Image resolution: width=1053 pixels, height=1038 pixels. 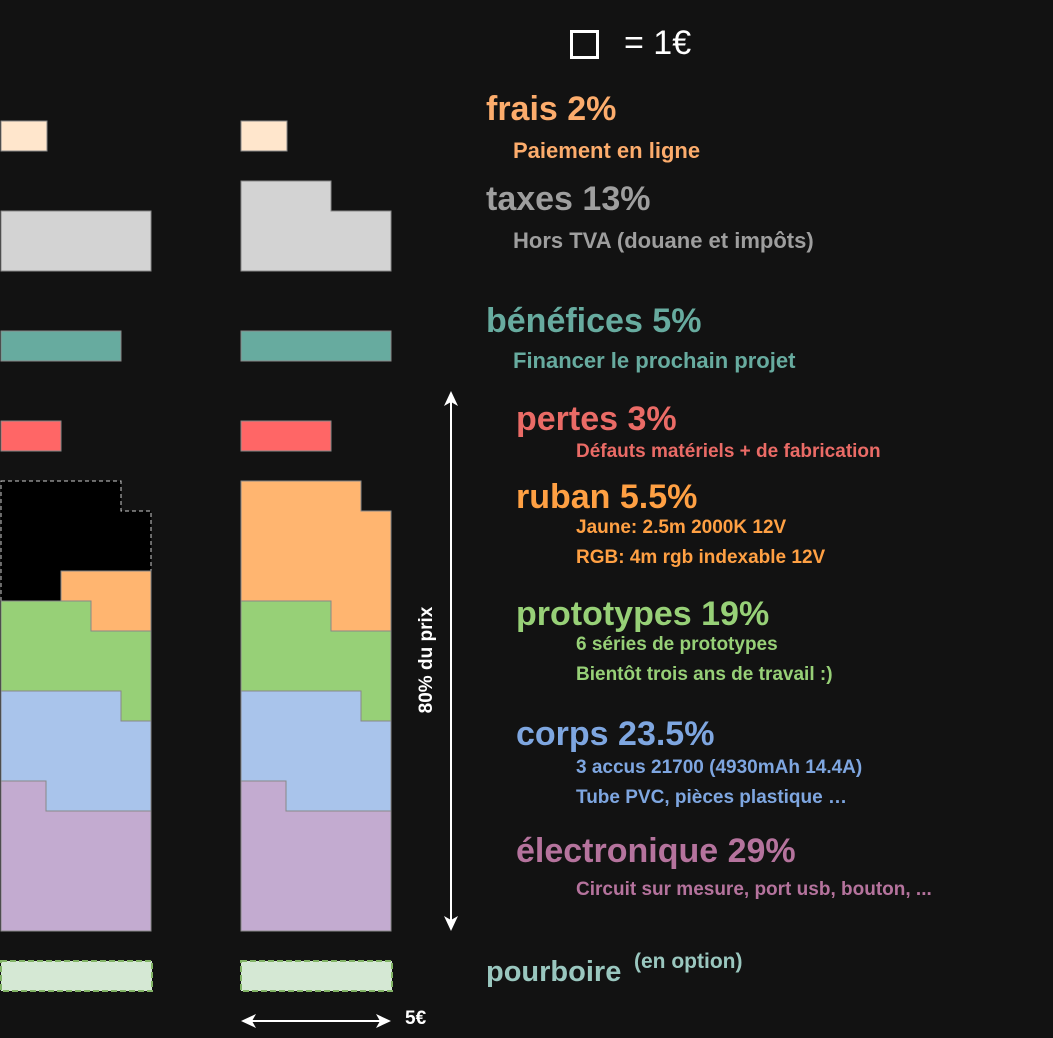 What do you see at coordinates (719, 767) in the screenshot?
I see `corps-line-1: 3 accus 21700 (4930mAh 14.4A)` at bounding box center [719, 767].